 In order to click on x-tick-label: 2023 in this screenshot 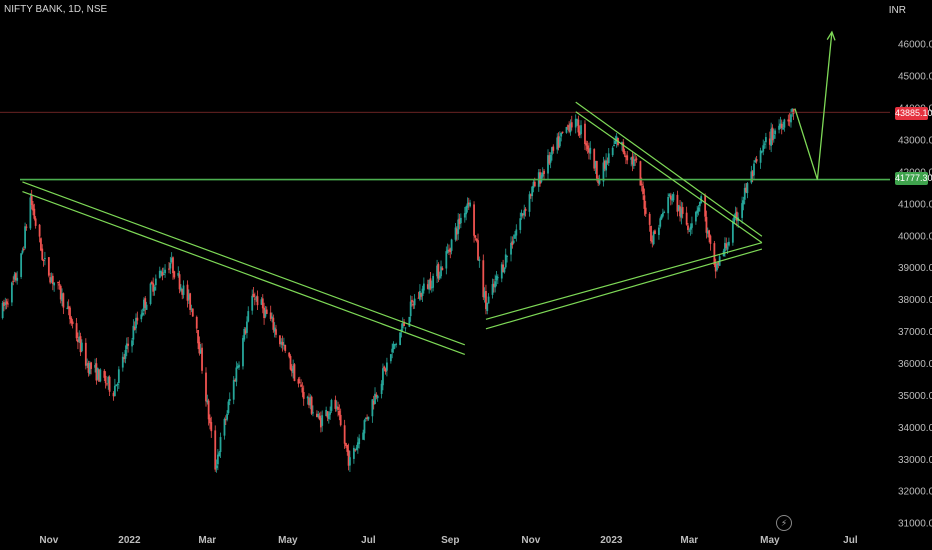, I will do `click(611, 540)`.